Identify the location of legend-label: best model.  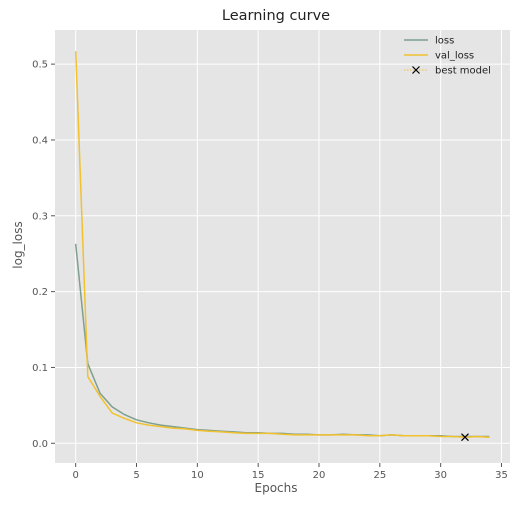
(463, 71).